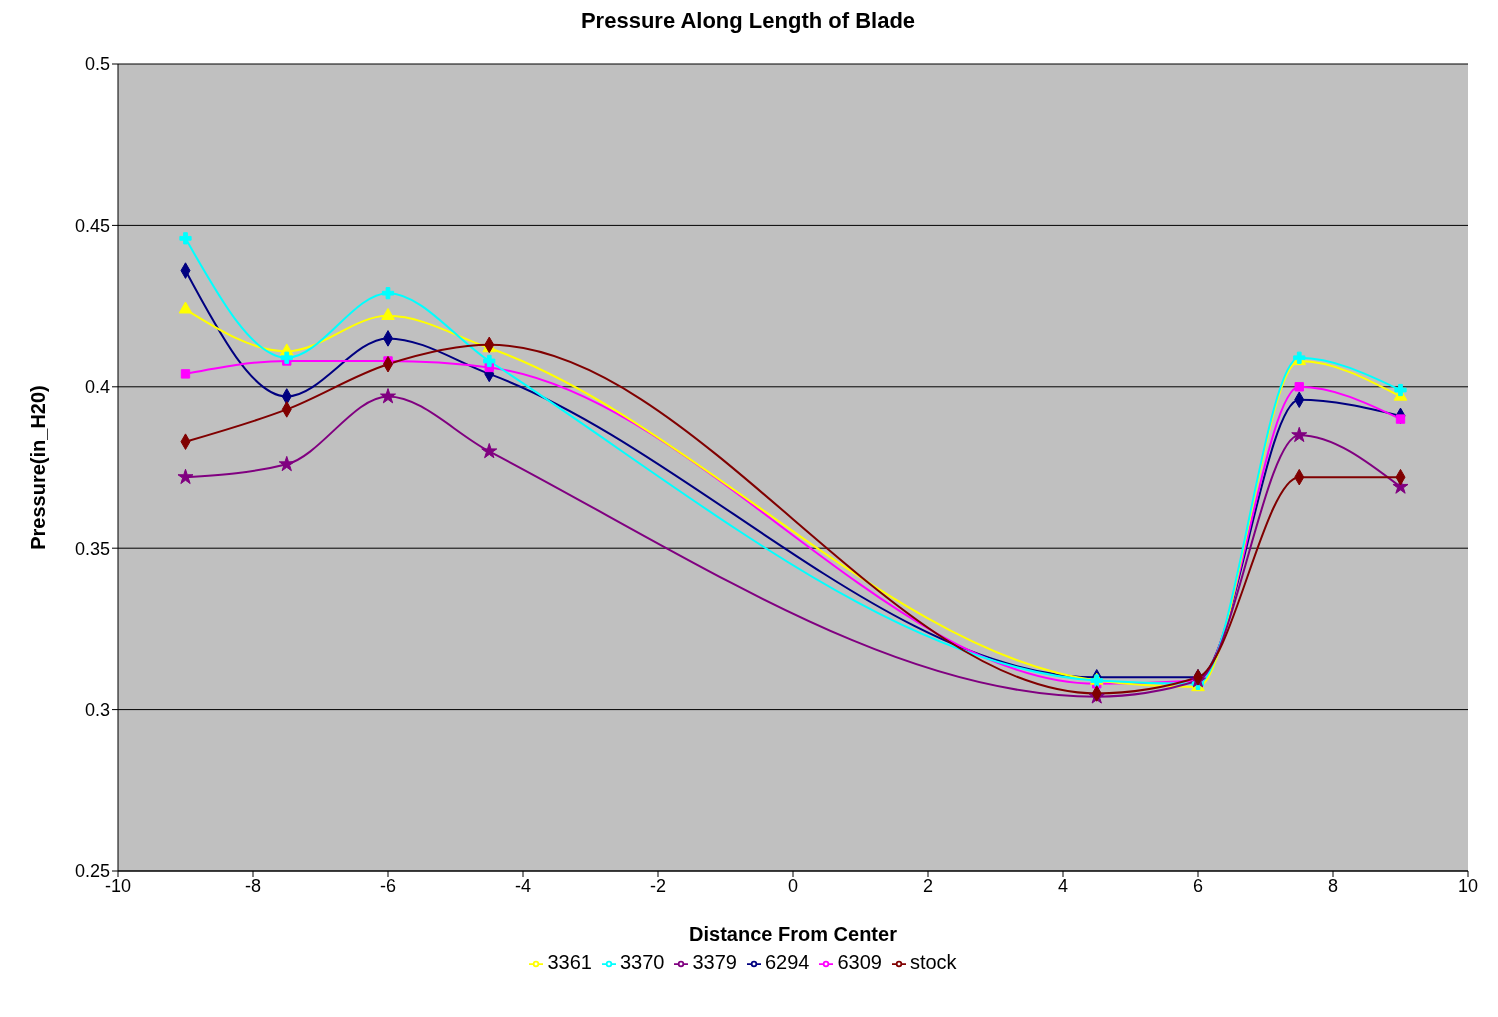 This screenshot has height=1017, width=1498. I want to click on y-tick-label: 0.3, so click(97, 709).